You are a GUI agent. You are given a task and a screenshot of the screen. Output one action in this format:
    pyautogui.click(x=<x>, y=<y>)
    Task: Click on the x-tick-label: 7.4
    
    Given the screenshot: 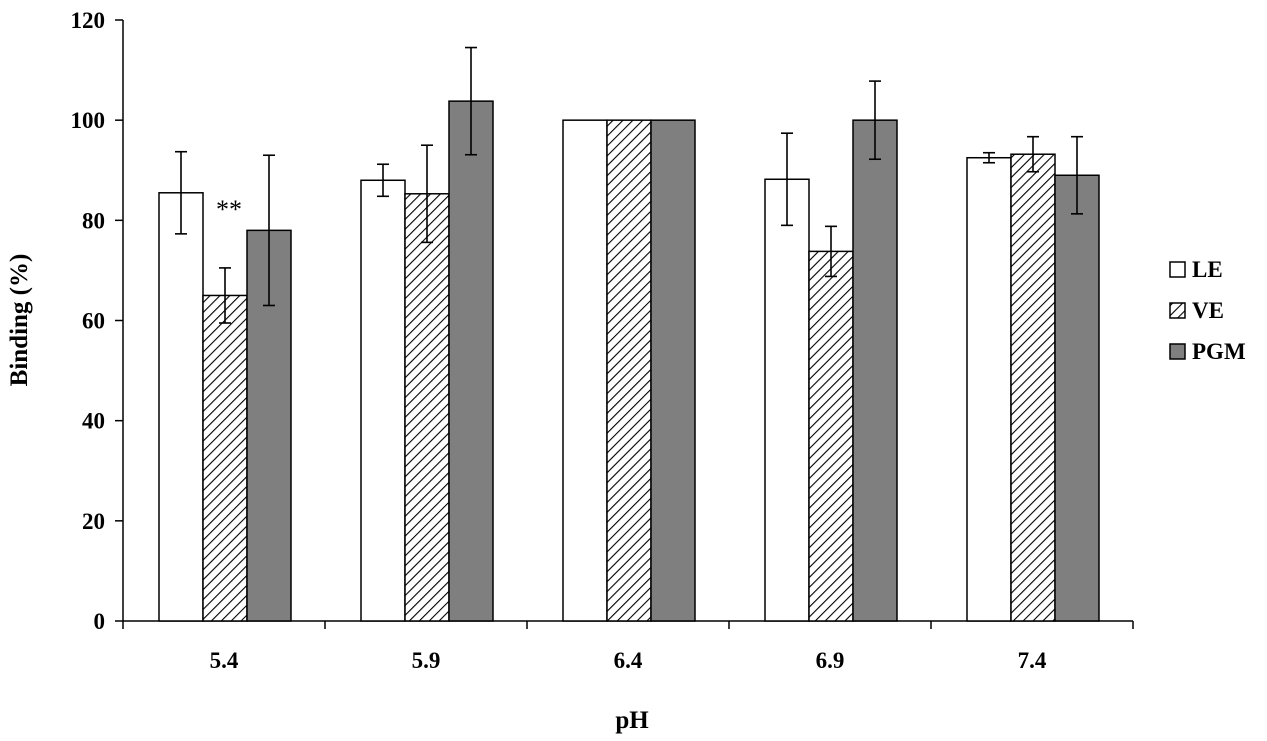 What is the action you would take?
    pyautogui.click(x=1032, y=660)
    